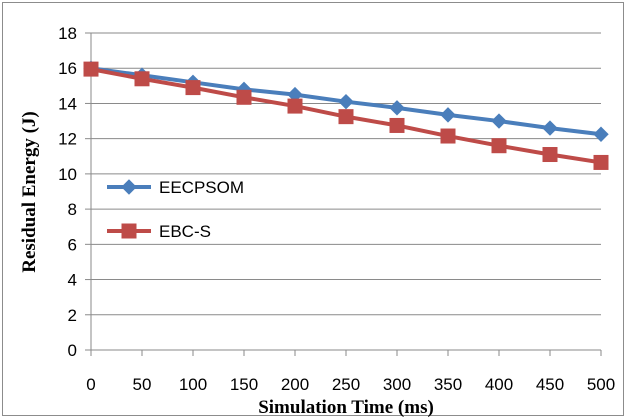  I want to click on x-tick-label: 450, so click(550, 384).